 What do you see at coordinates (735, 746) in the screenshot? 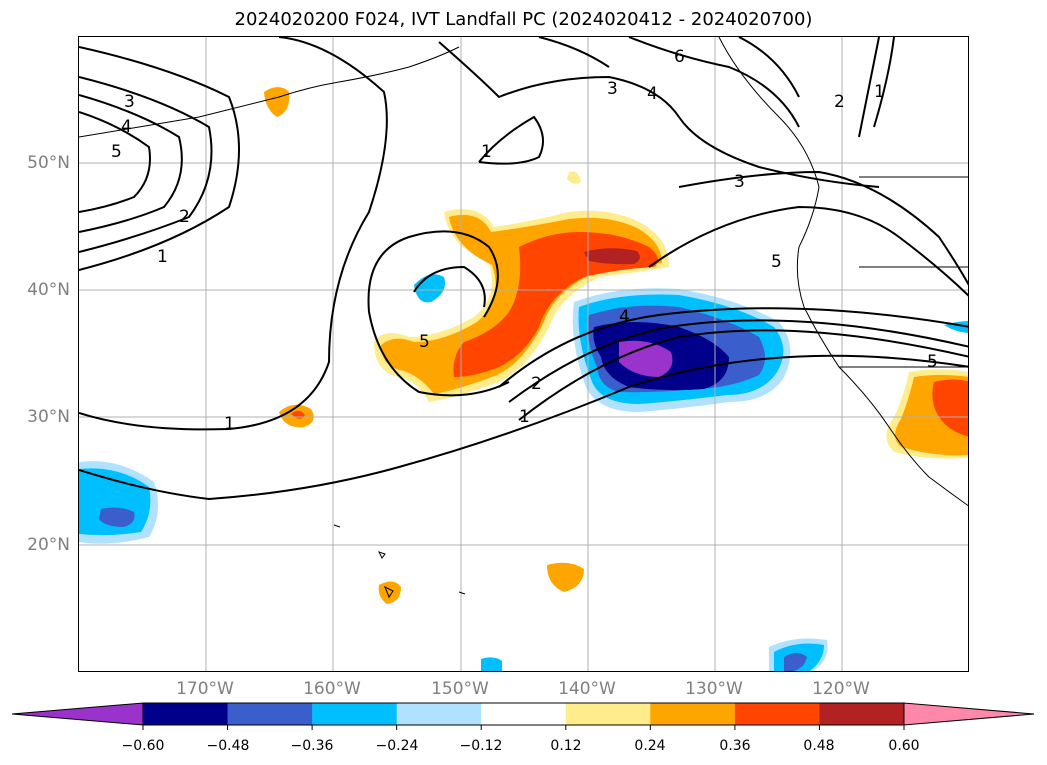
I see `cbar-tick-label: 0.36` at bounding box center [735, 746].